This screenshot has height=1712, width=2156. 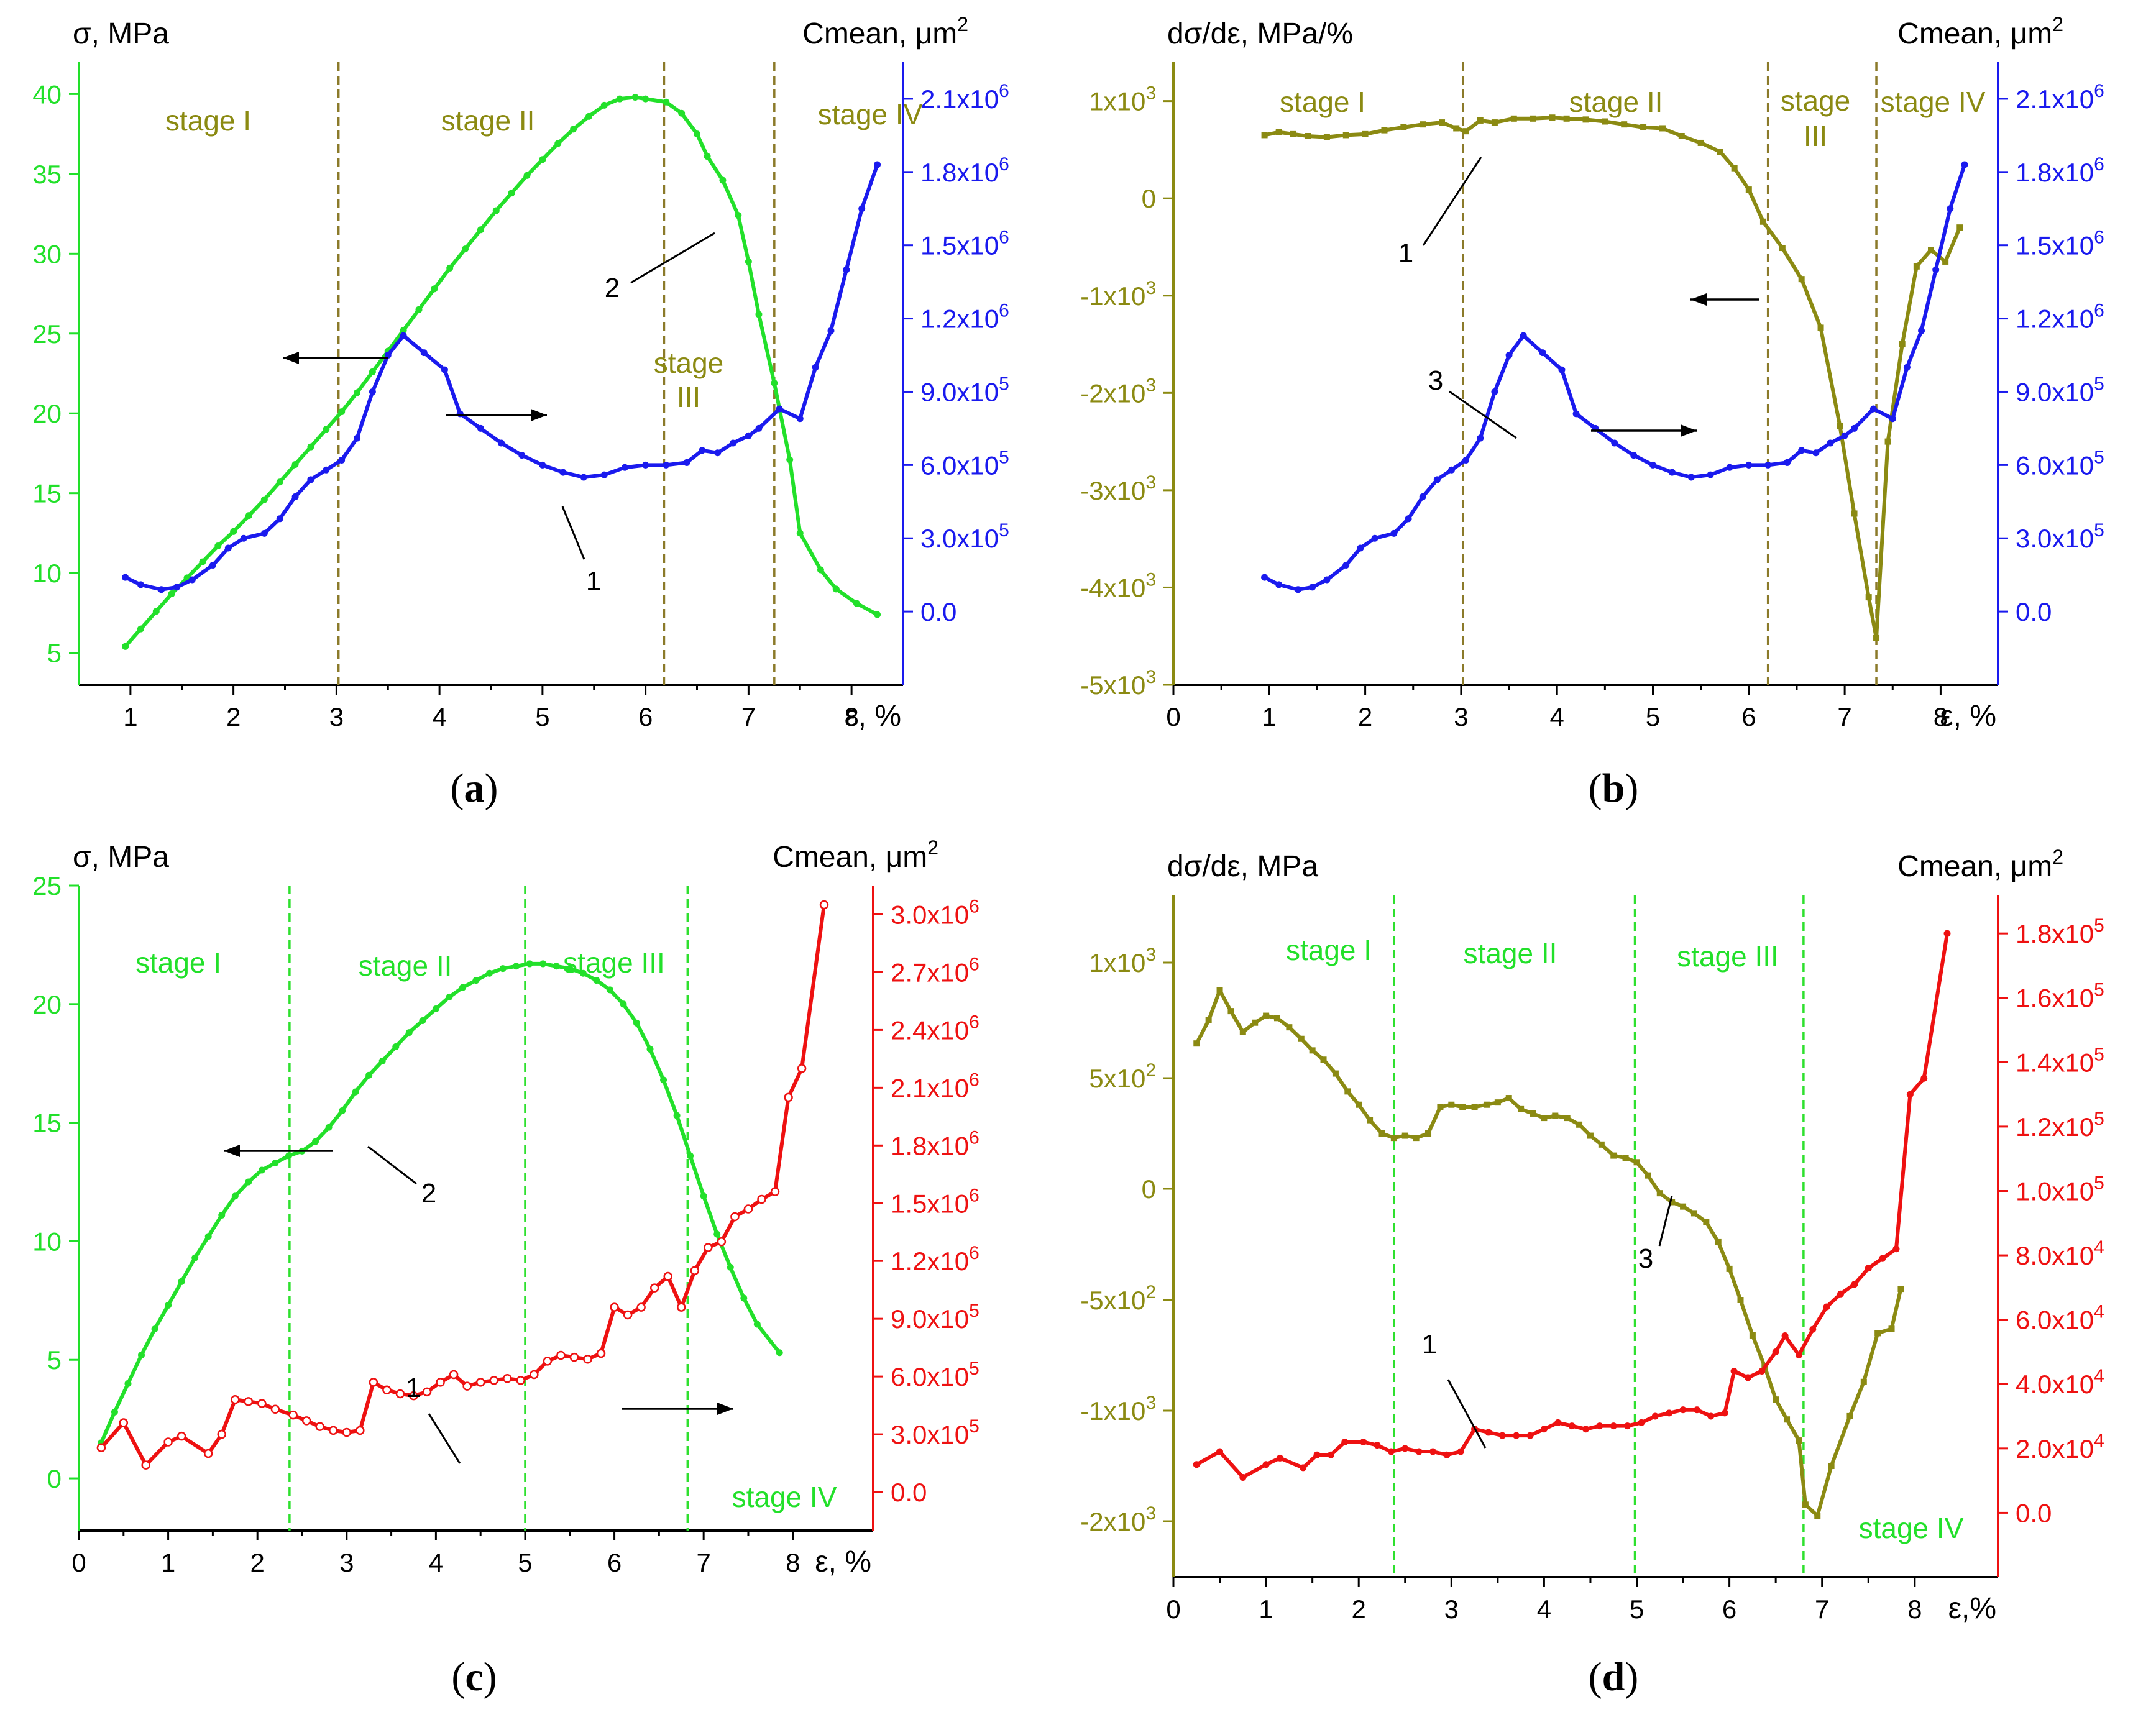 I want to click on right-axis-title-base: Cmean, μm, so click(x=850, y=857).